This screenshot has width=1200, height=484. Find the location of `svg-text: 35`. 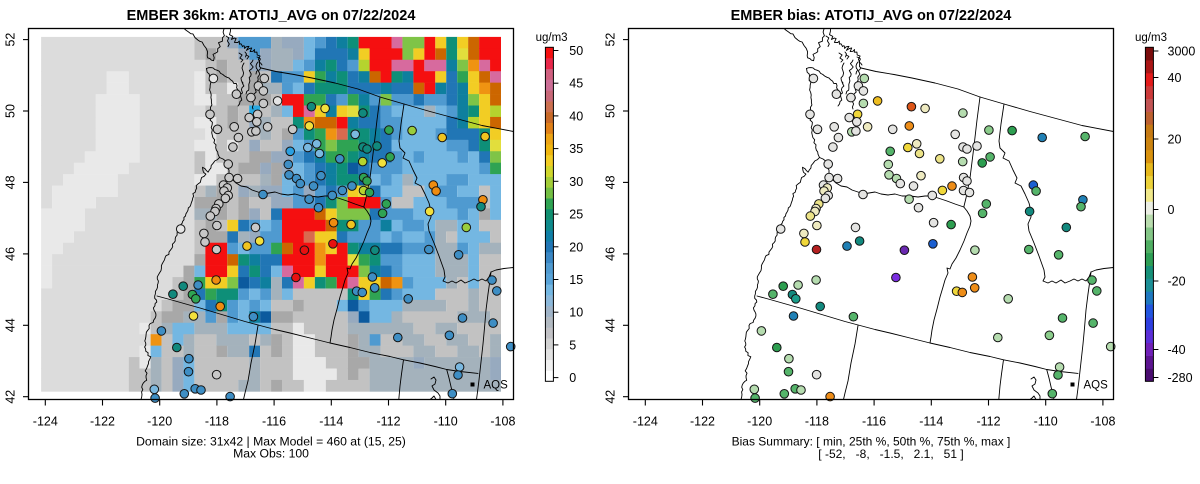

svg-text: 35 is located at coordinates (576, 149).